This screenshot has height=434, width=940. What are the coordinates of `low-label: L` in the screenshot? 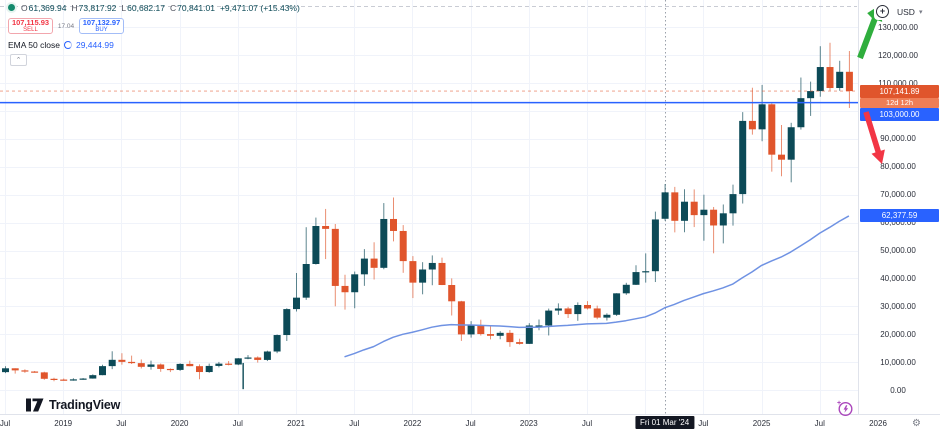 It's located at (124, 7).